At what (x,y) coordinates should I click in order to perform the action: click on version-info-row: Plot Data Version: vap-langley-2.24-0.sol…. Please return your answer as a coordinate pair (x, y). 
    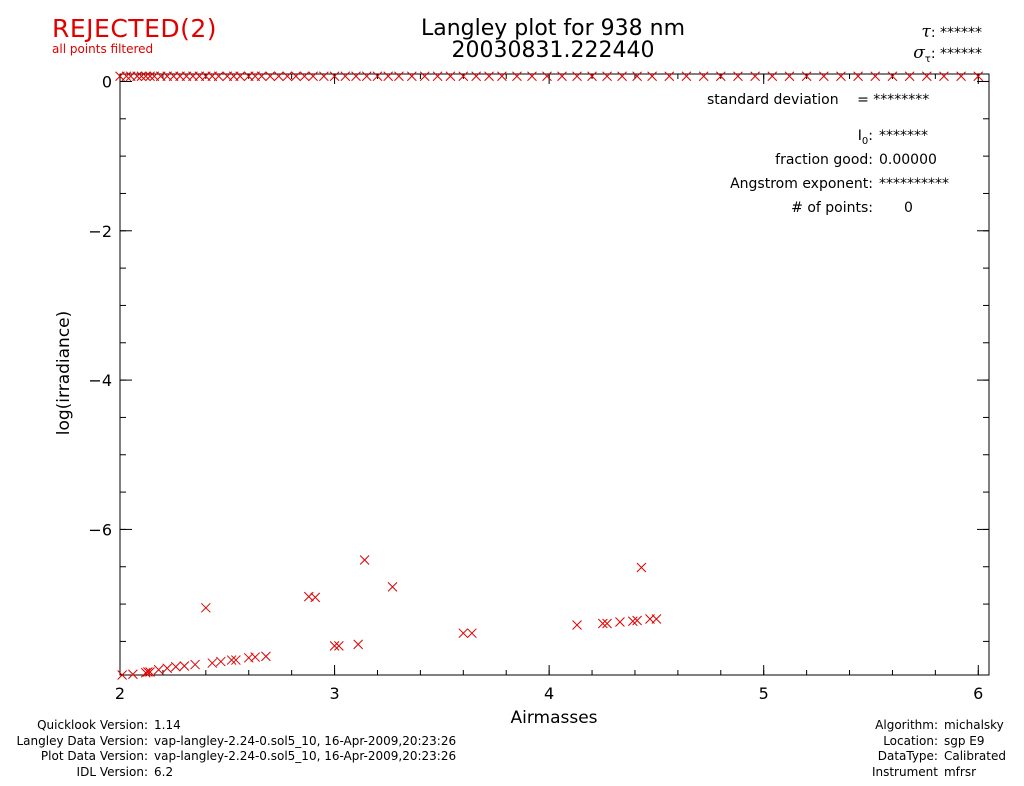
    Looking at the image, I should click on (228, 757).